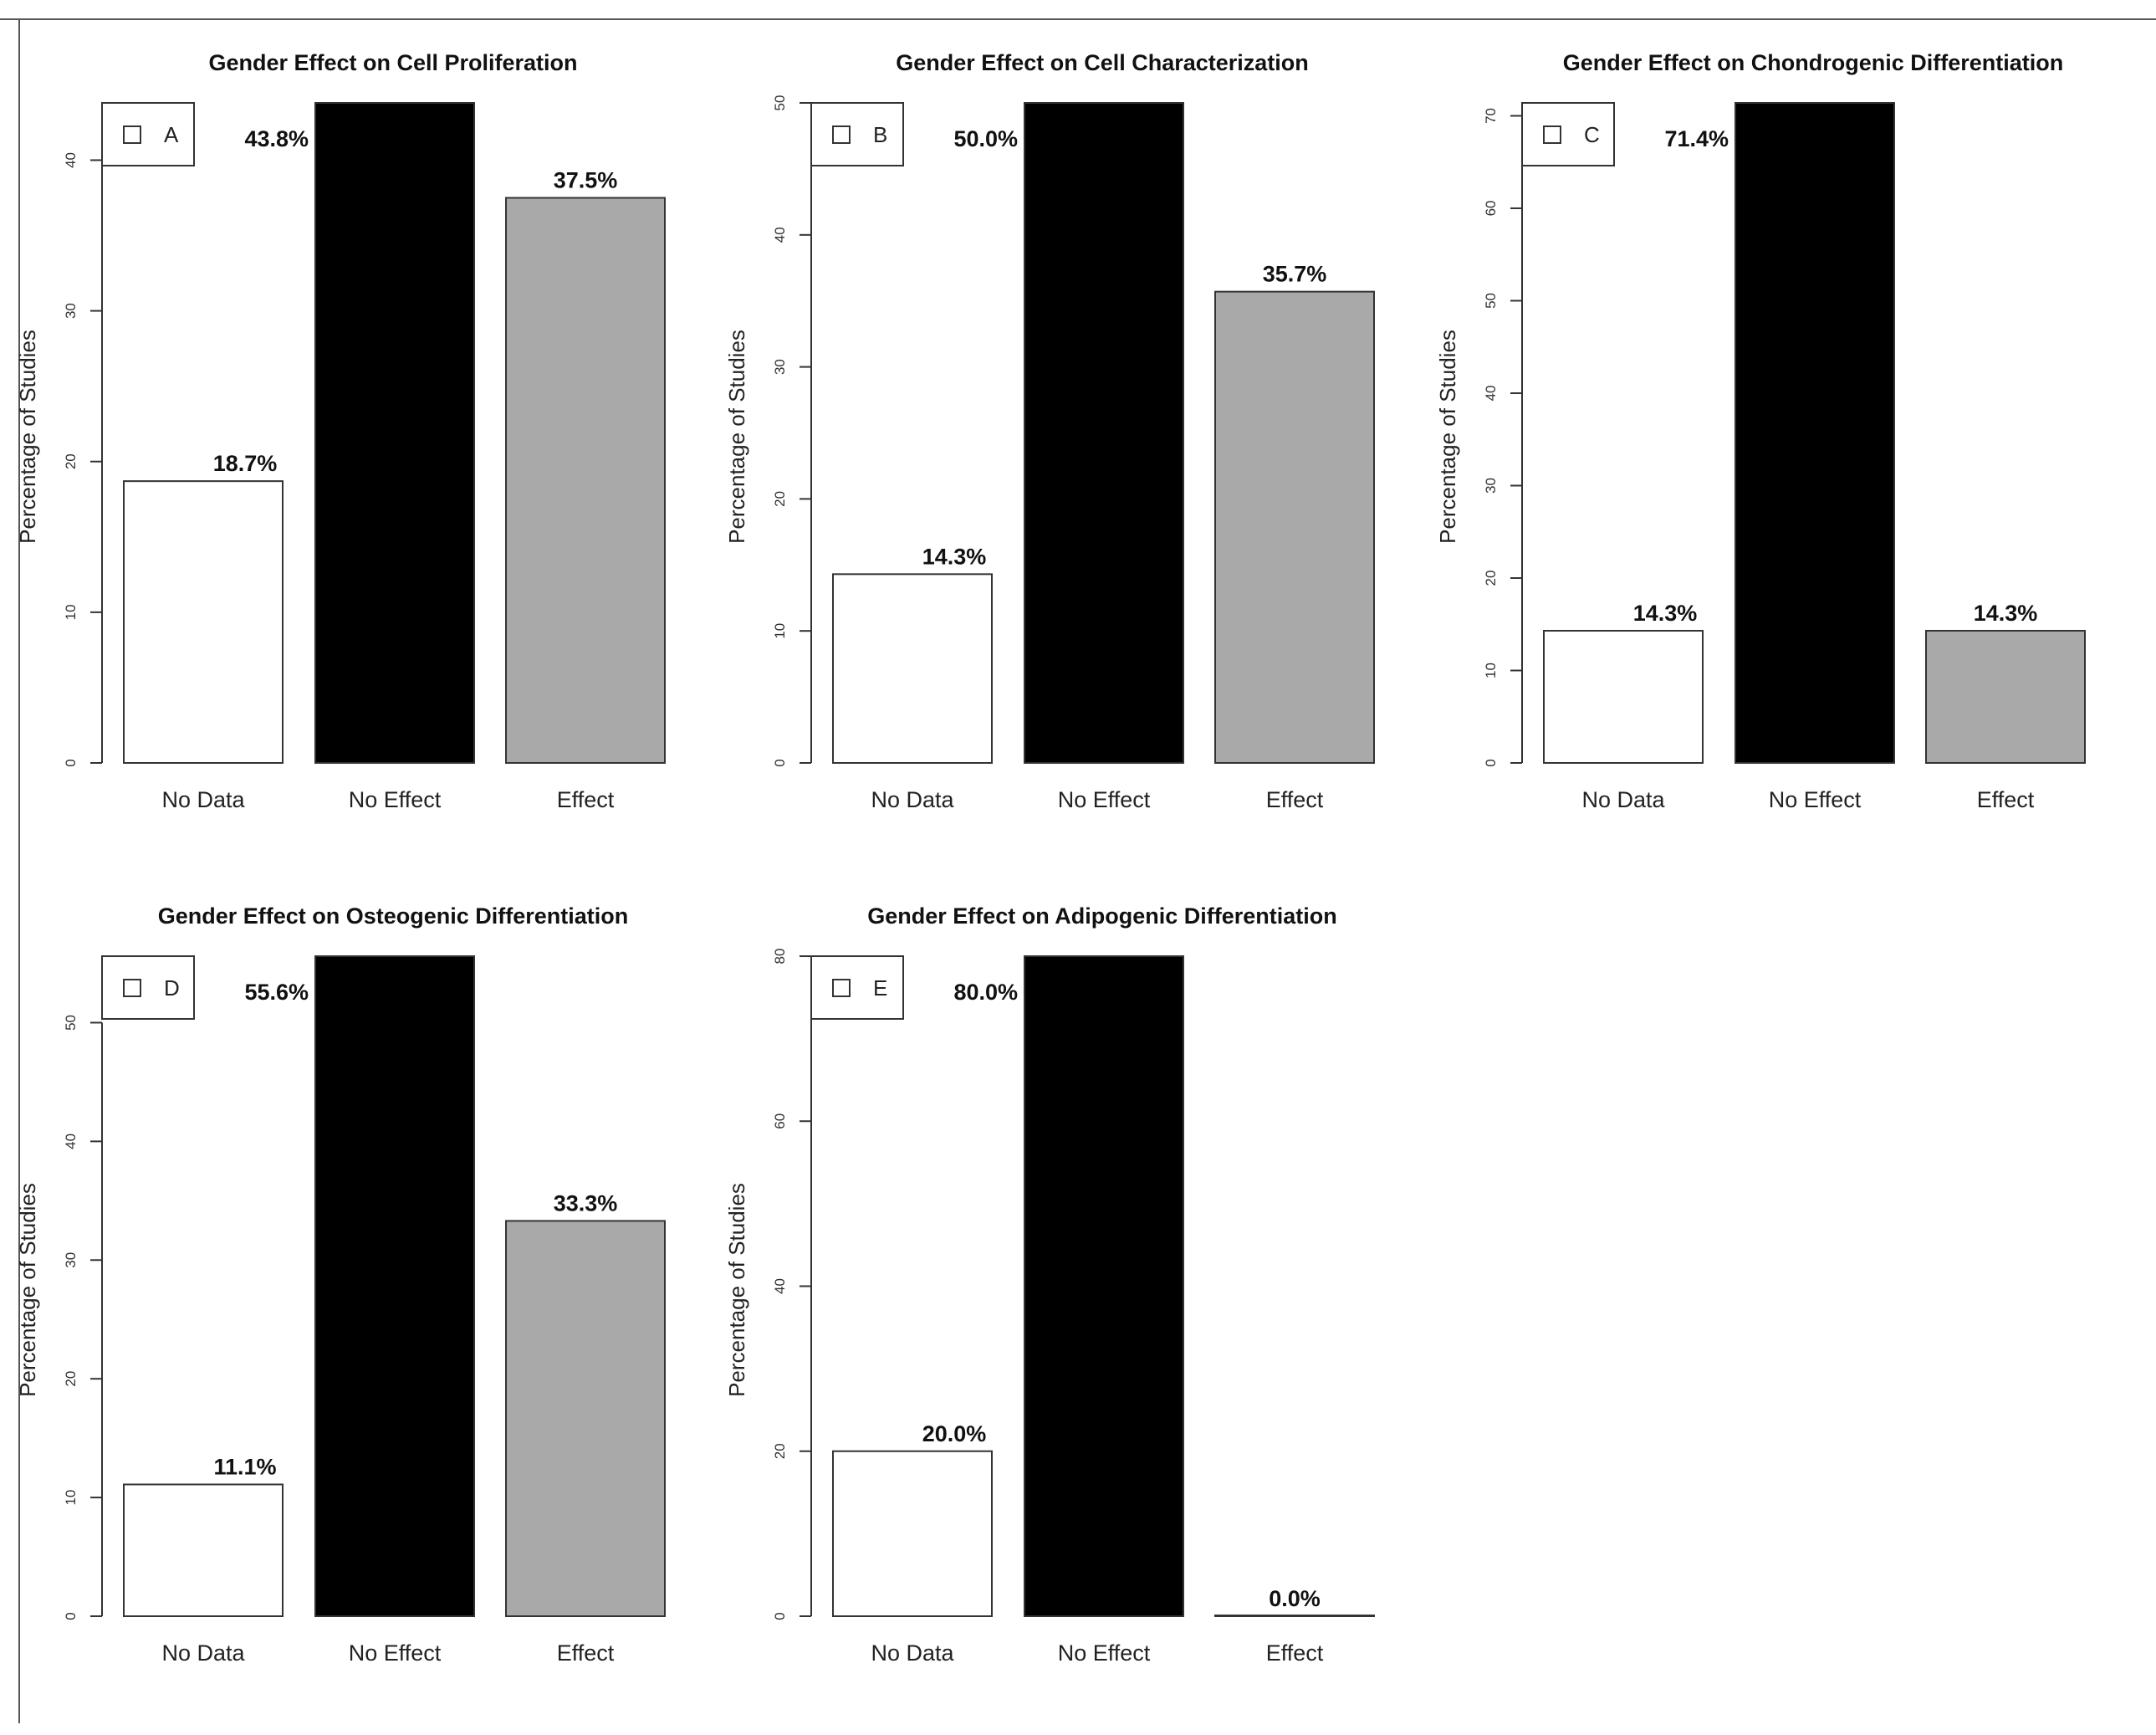 This screenshot has width=2156, height=1735. What do you see at coordinates (203, 1550) in the screenshot?
I see `bar-d-no-data` at bounding box center [203, 1550].